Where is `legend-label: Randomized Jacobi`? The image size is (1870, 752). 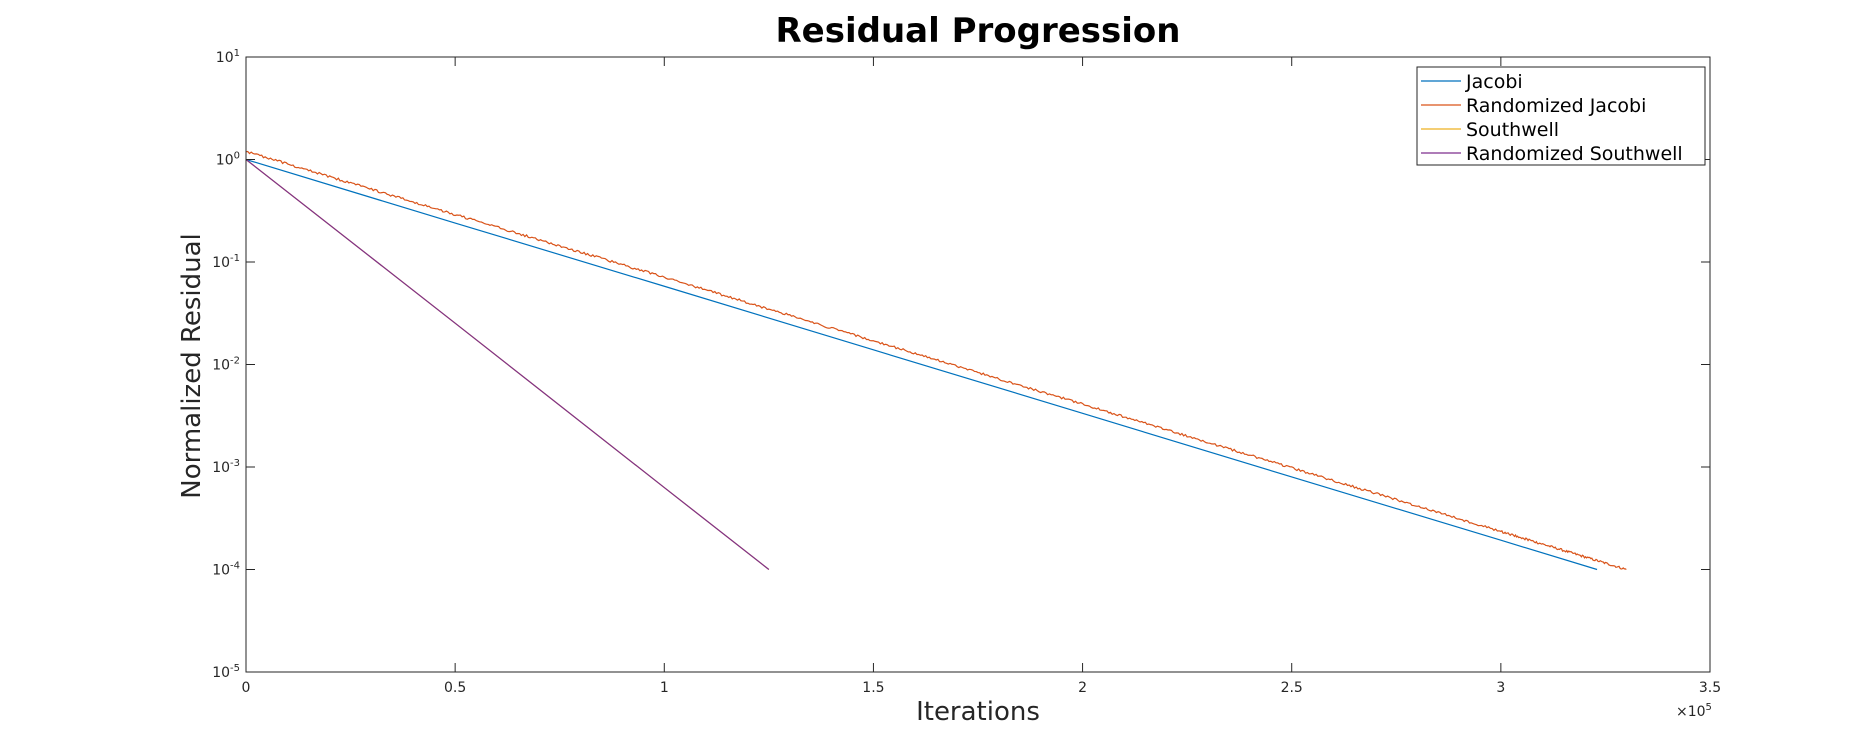 legend-label: Randomized Jacobi is located at coordinates (1556, 106).